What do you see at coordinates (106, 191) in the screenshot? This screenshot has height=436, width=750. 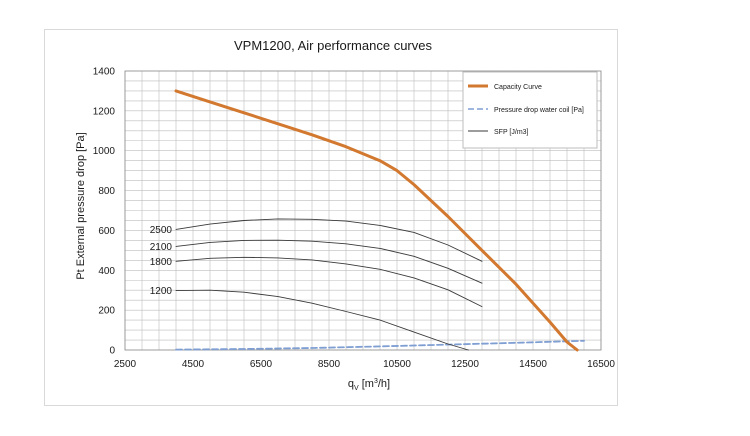 I see `y-tick-label: 800` at bounding box center [106, 191].